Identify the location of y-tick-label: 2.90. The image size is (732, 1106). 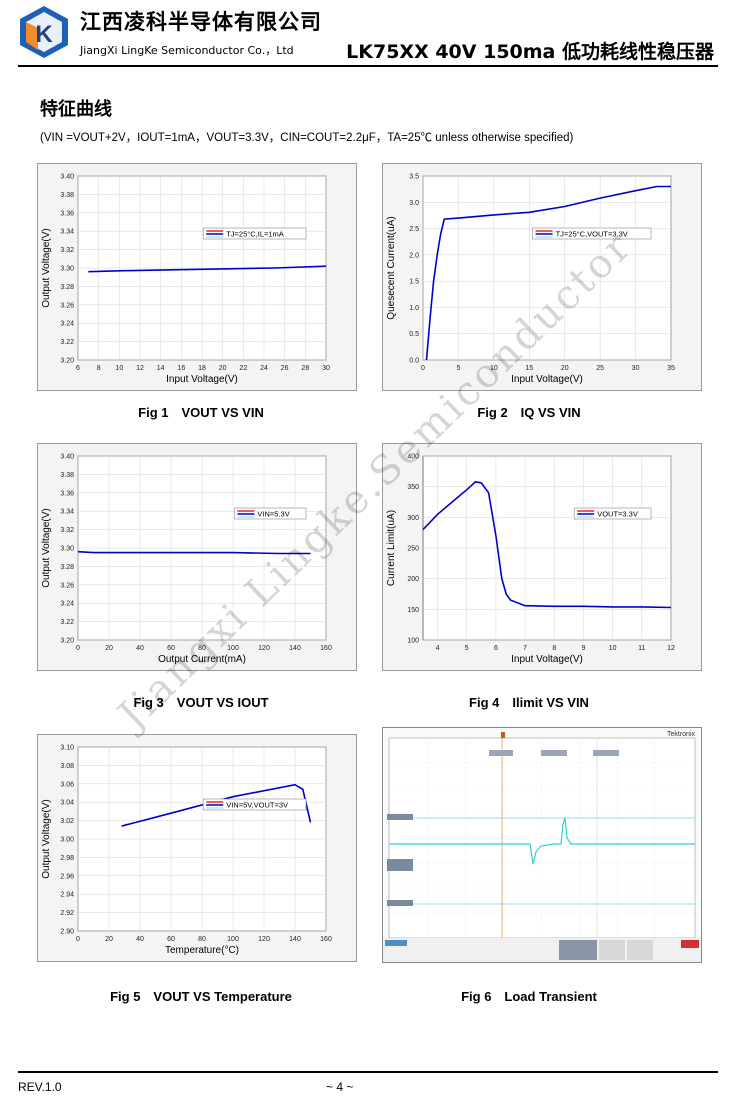
(67, 932).